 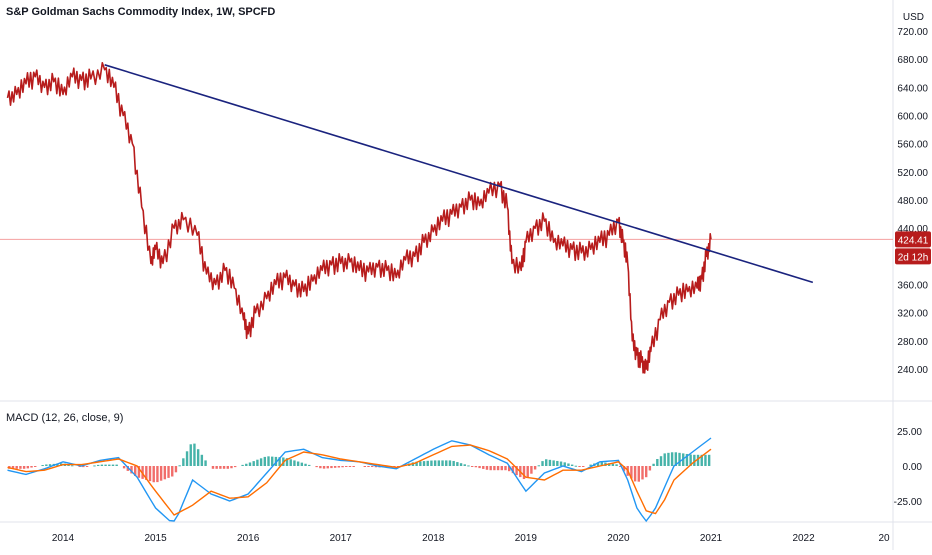 What do you see at coordinates (913, 240) in the screenshot?
I see `last-price-tag-label: 424.41` at bounding box center [913, 240].